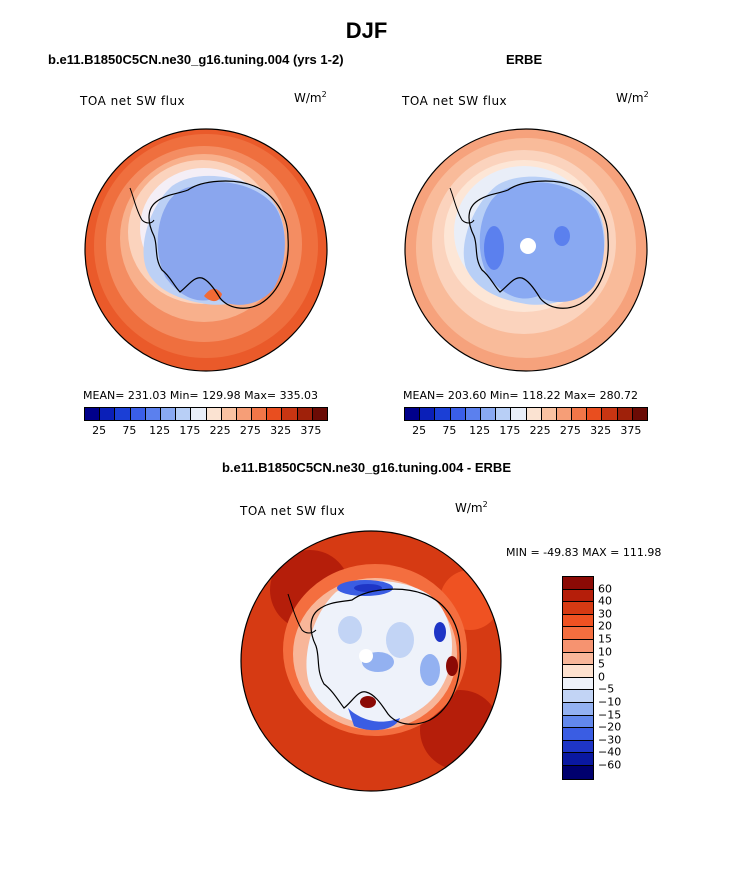 This screenshot has width=733, height=882. Describe the element at coordinates (250, 430) in the screenshot. I see `model-colorbar-tick-label: 275` at that location.